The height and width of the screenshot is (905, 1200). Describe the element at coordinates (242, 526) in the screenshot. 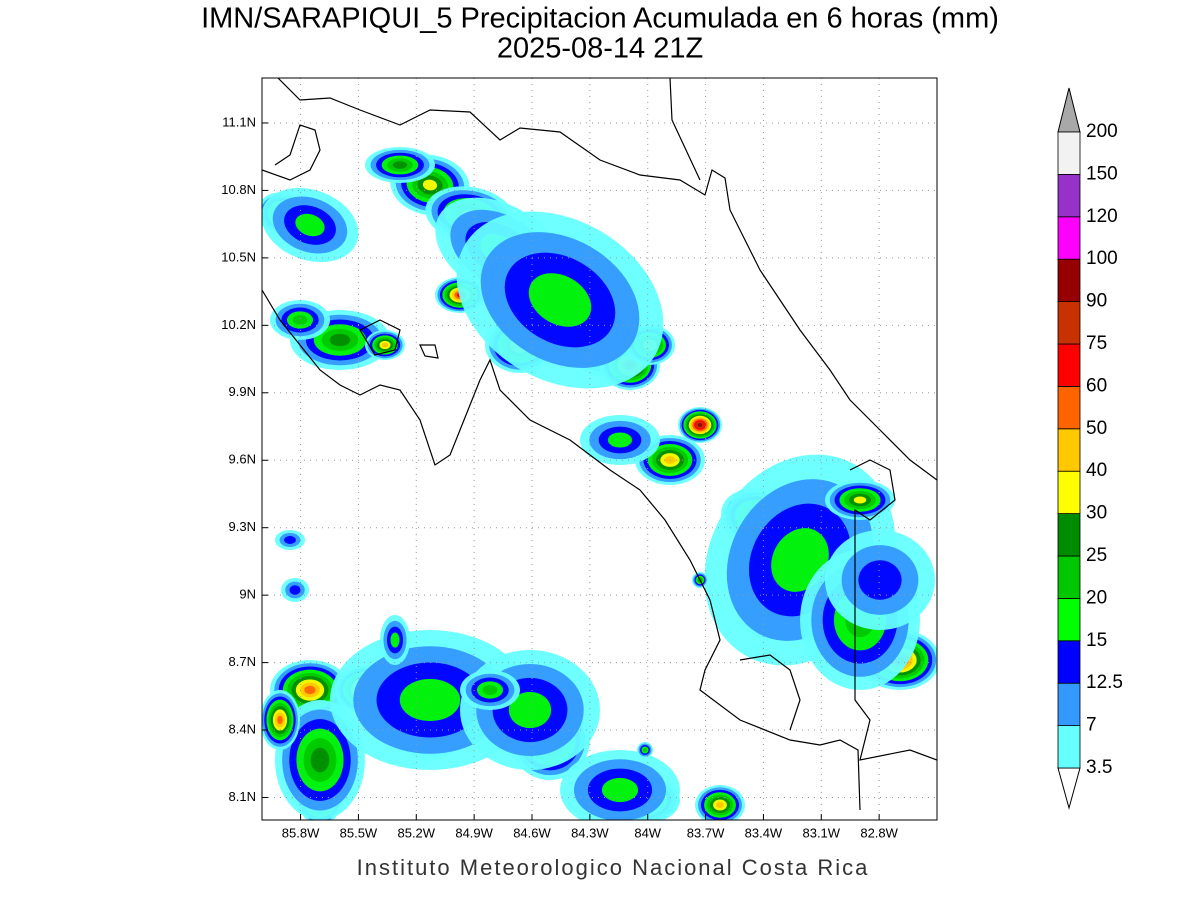

I see `y-tick-label: 9.3N` at that location.